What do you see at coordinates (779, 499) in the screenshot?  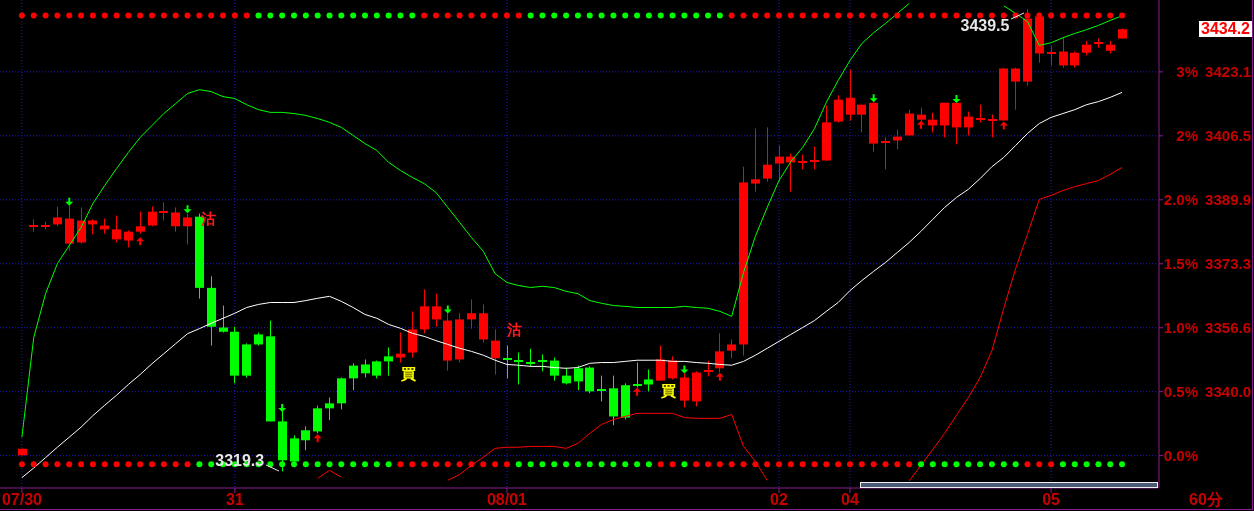 I see `x-tick-label: 02` at bounding box center [779, 499].